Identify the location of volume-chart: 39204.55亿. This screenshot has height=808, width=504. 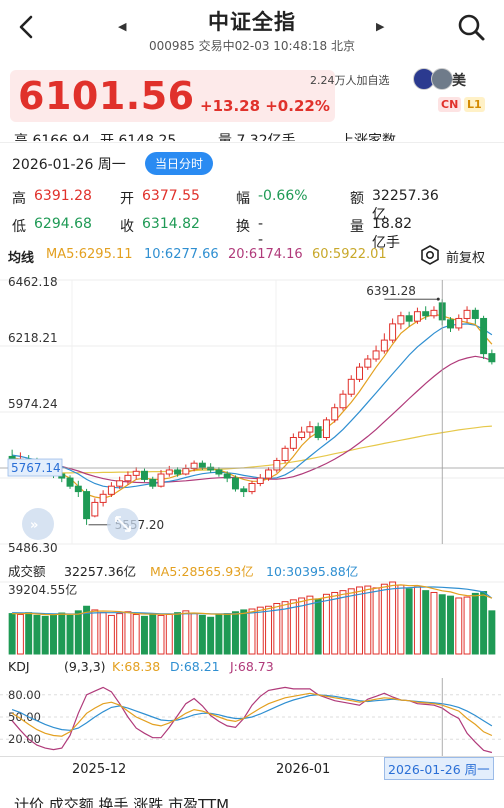
(252, 617).